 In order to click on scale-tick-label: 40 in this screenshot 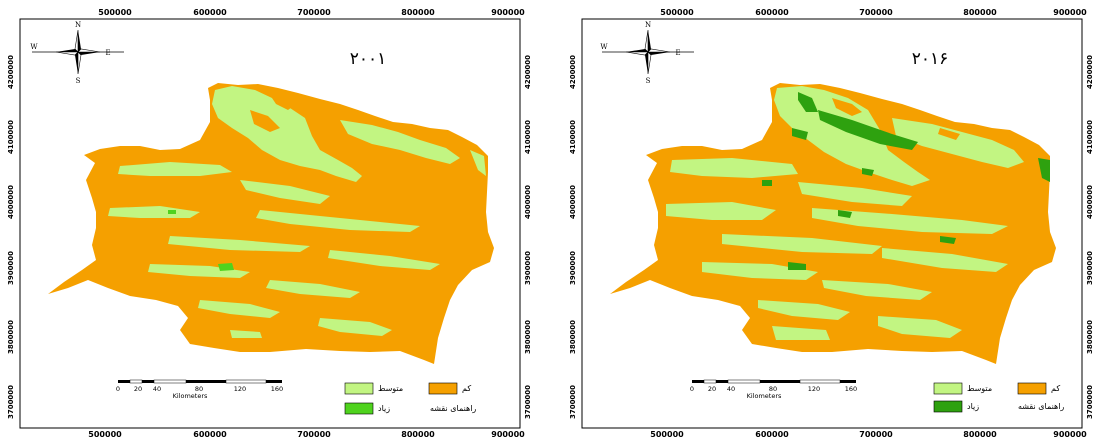, I will do `click(157, 389)`.